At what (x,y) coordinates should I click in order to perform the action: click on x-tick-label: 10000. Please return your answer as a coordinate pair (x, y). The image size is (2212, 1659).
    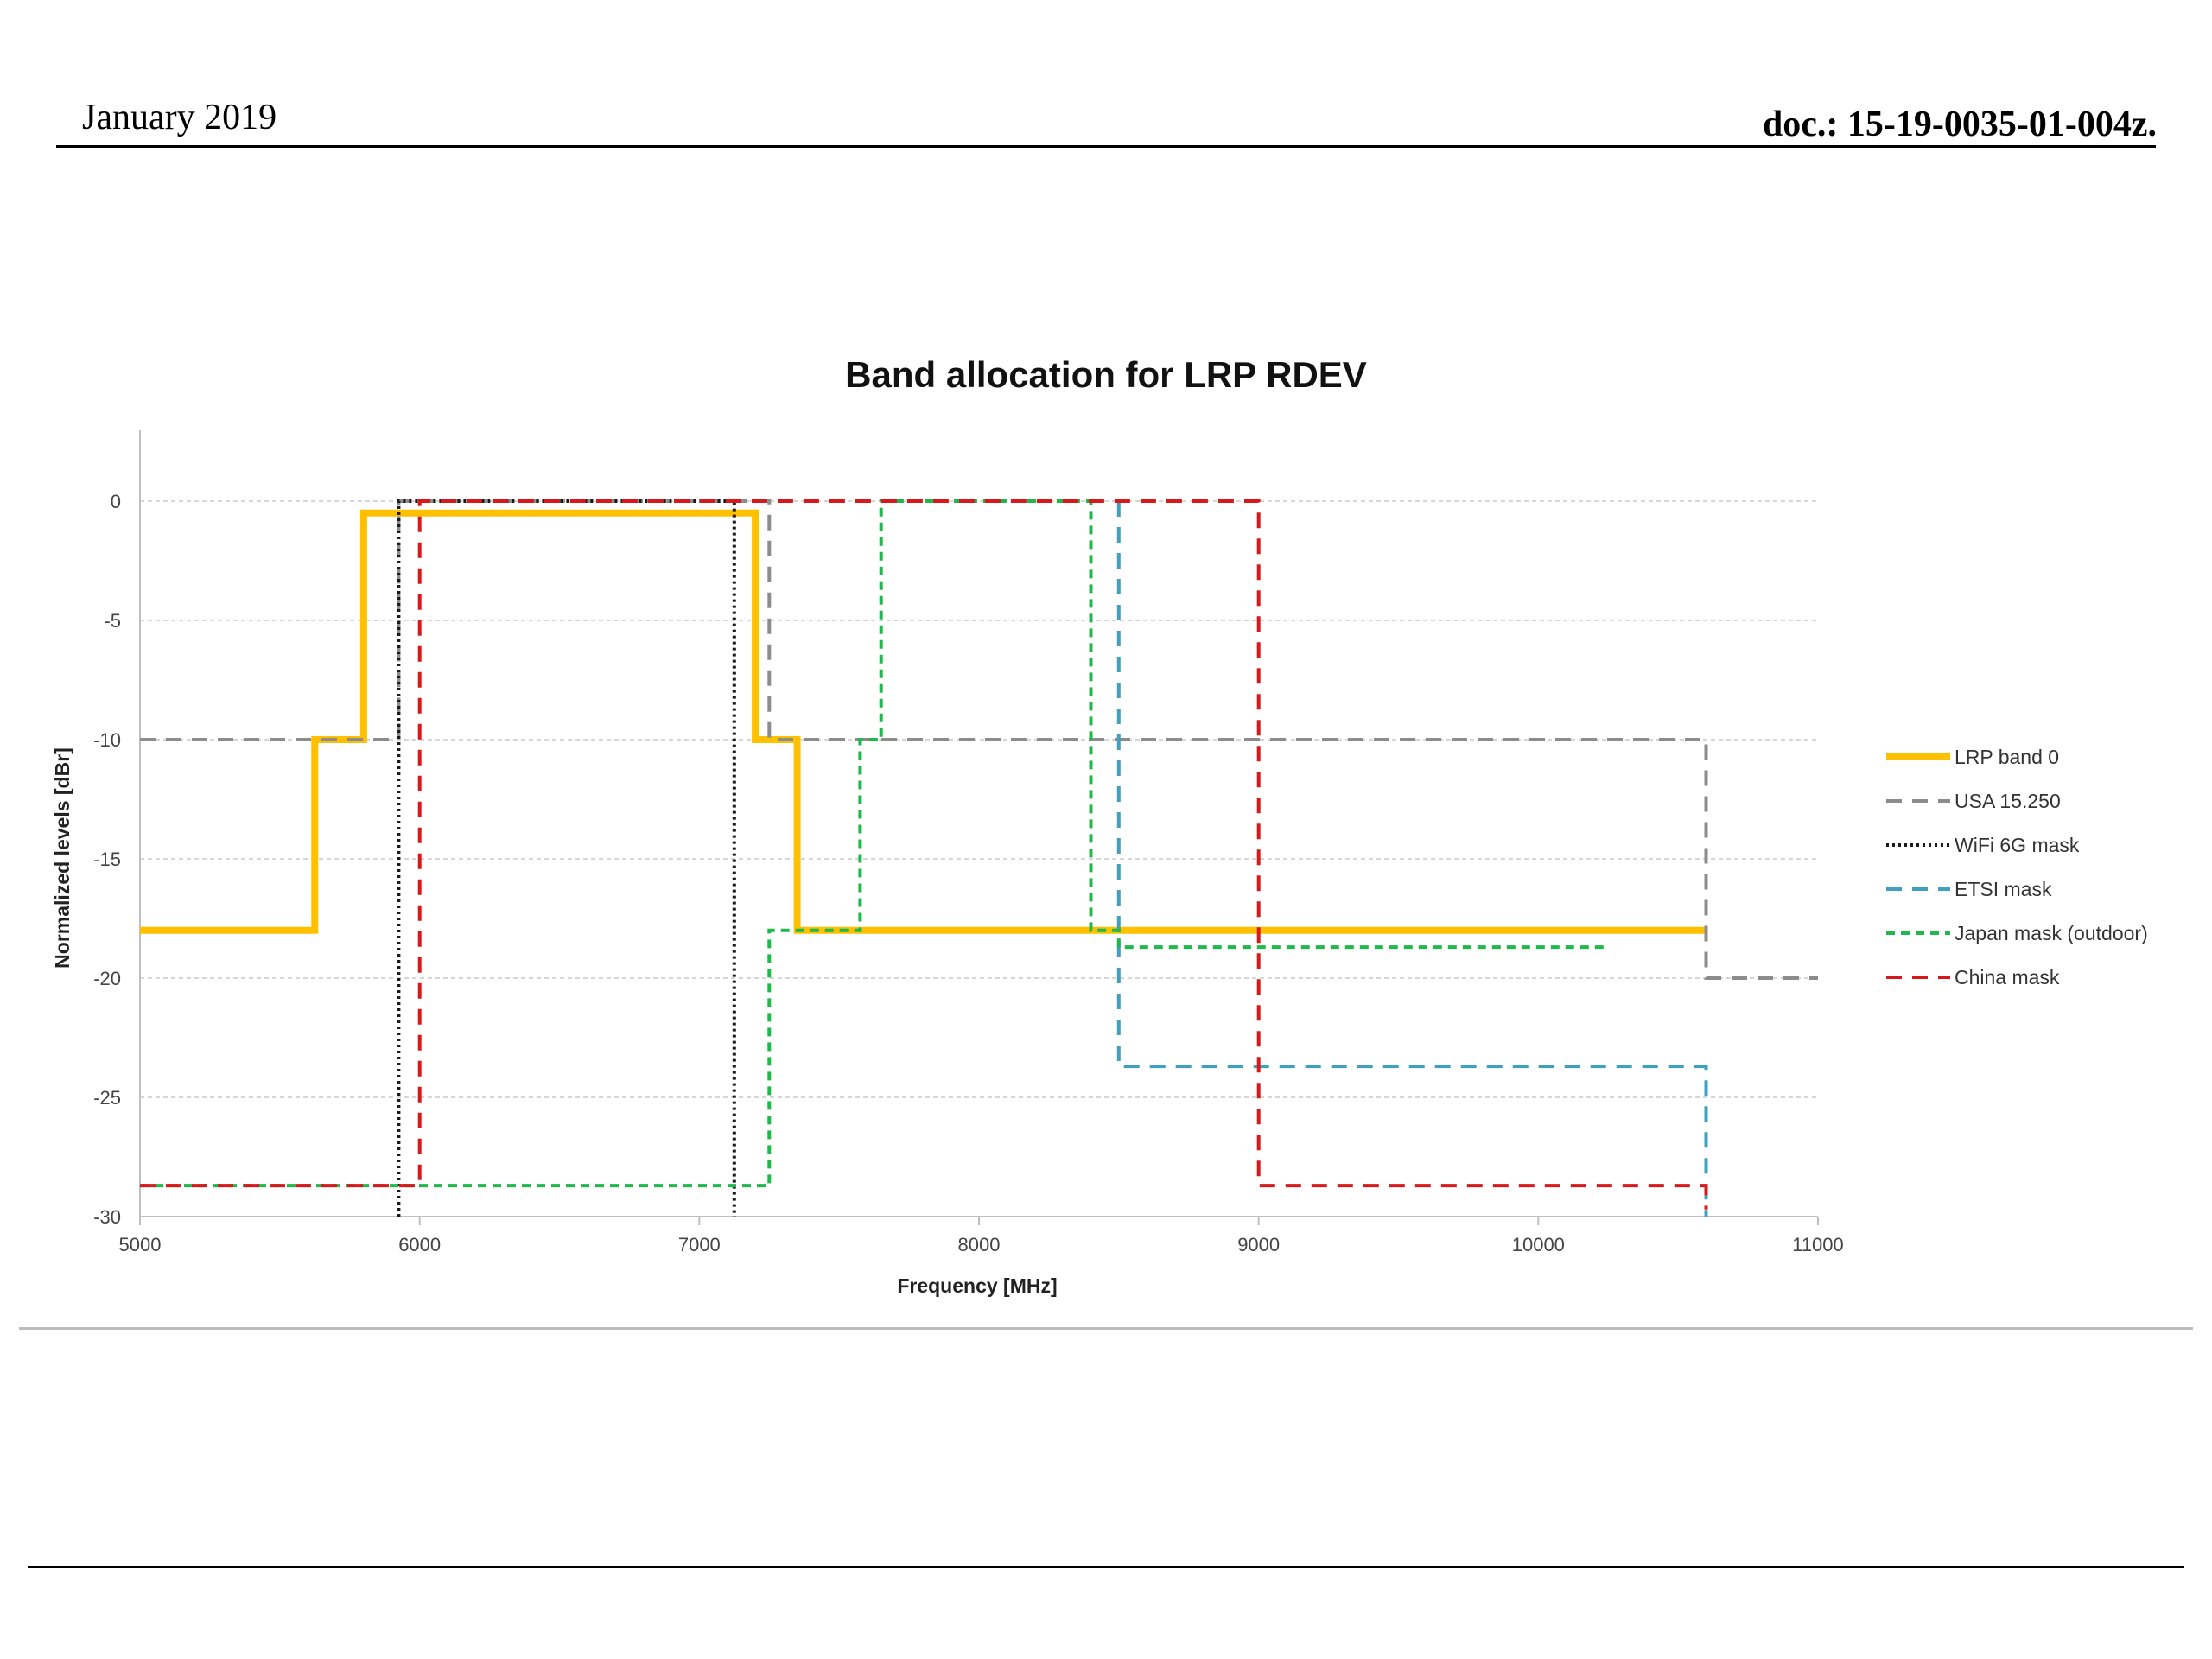
    Looking at the image, I should click on (1538, 1244).